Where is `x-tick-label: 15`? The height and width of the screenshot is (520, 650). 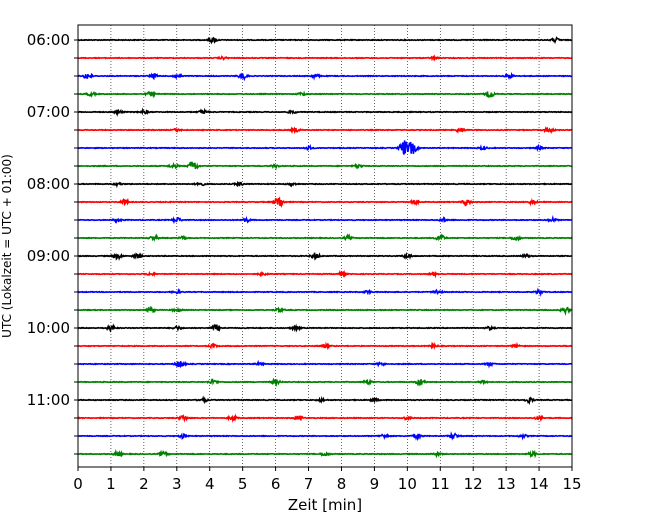
x-tick-label: 15 is located at coordinates (571, 484).